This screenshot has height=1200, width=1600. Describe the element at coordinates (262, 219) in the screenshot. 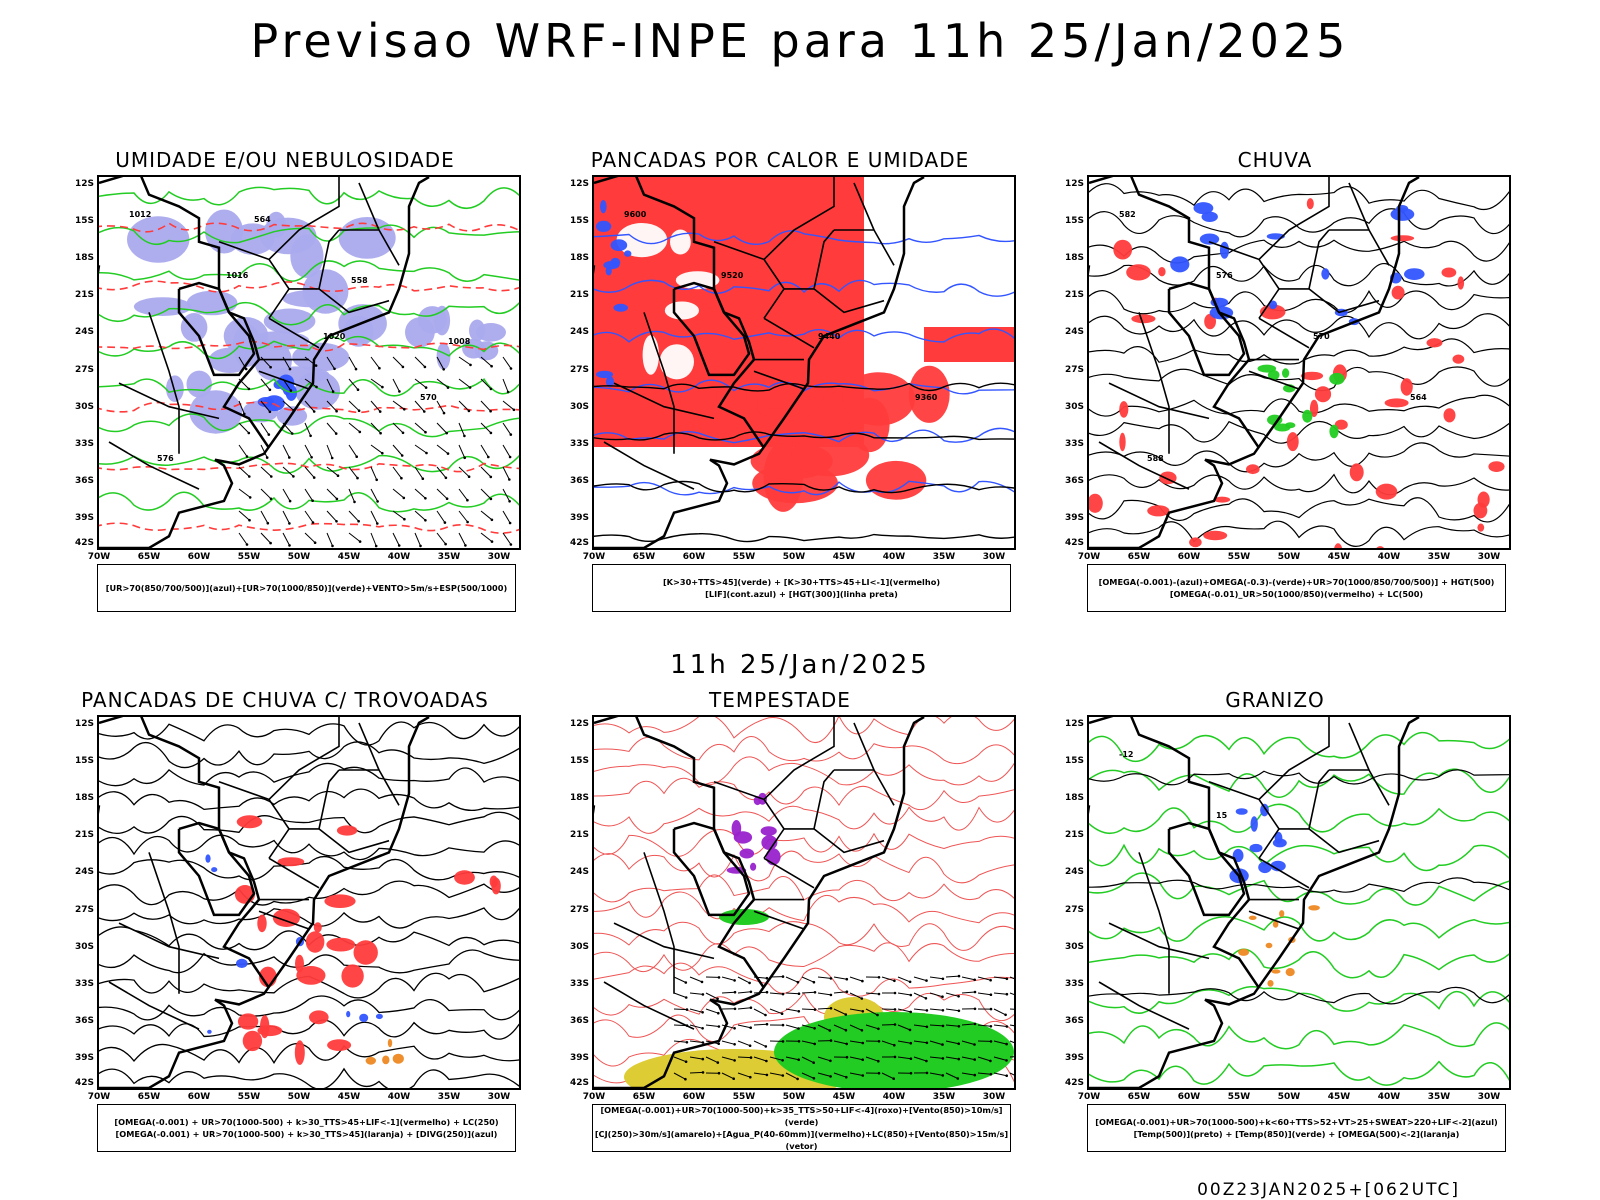

I see `contour-label: 564` at that location.